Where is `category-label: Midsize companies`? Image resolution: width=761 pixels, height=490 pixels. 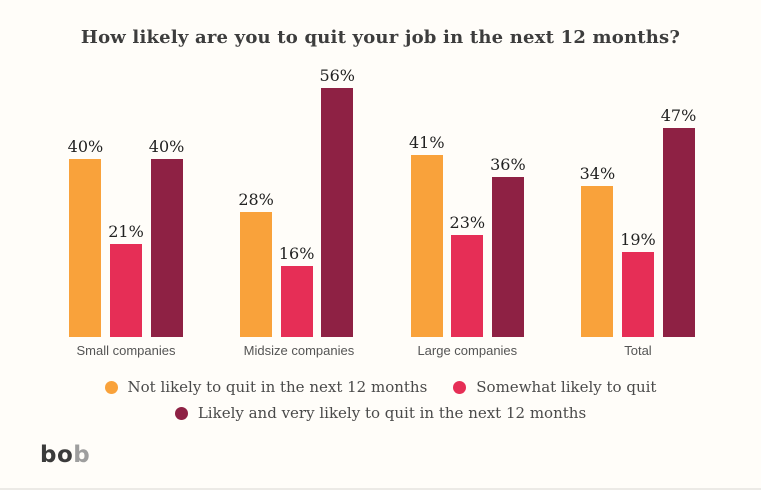
category-label: Midsize companies is located at coordinates (299, 350).